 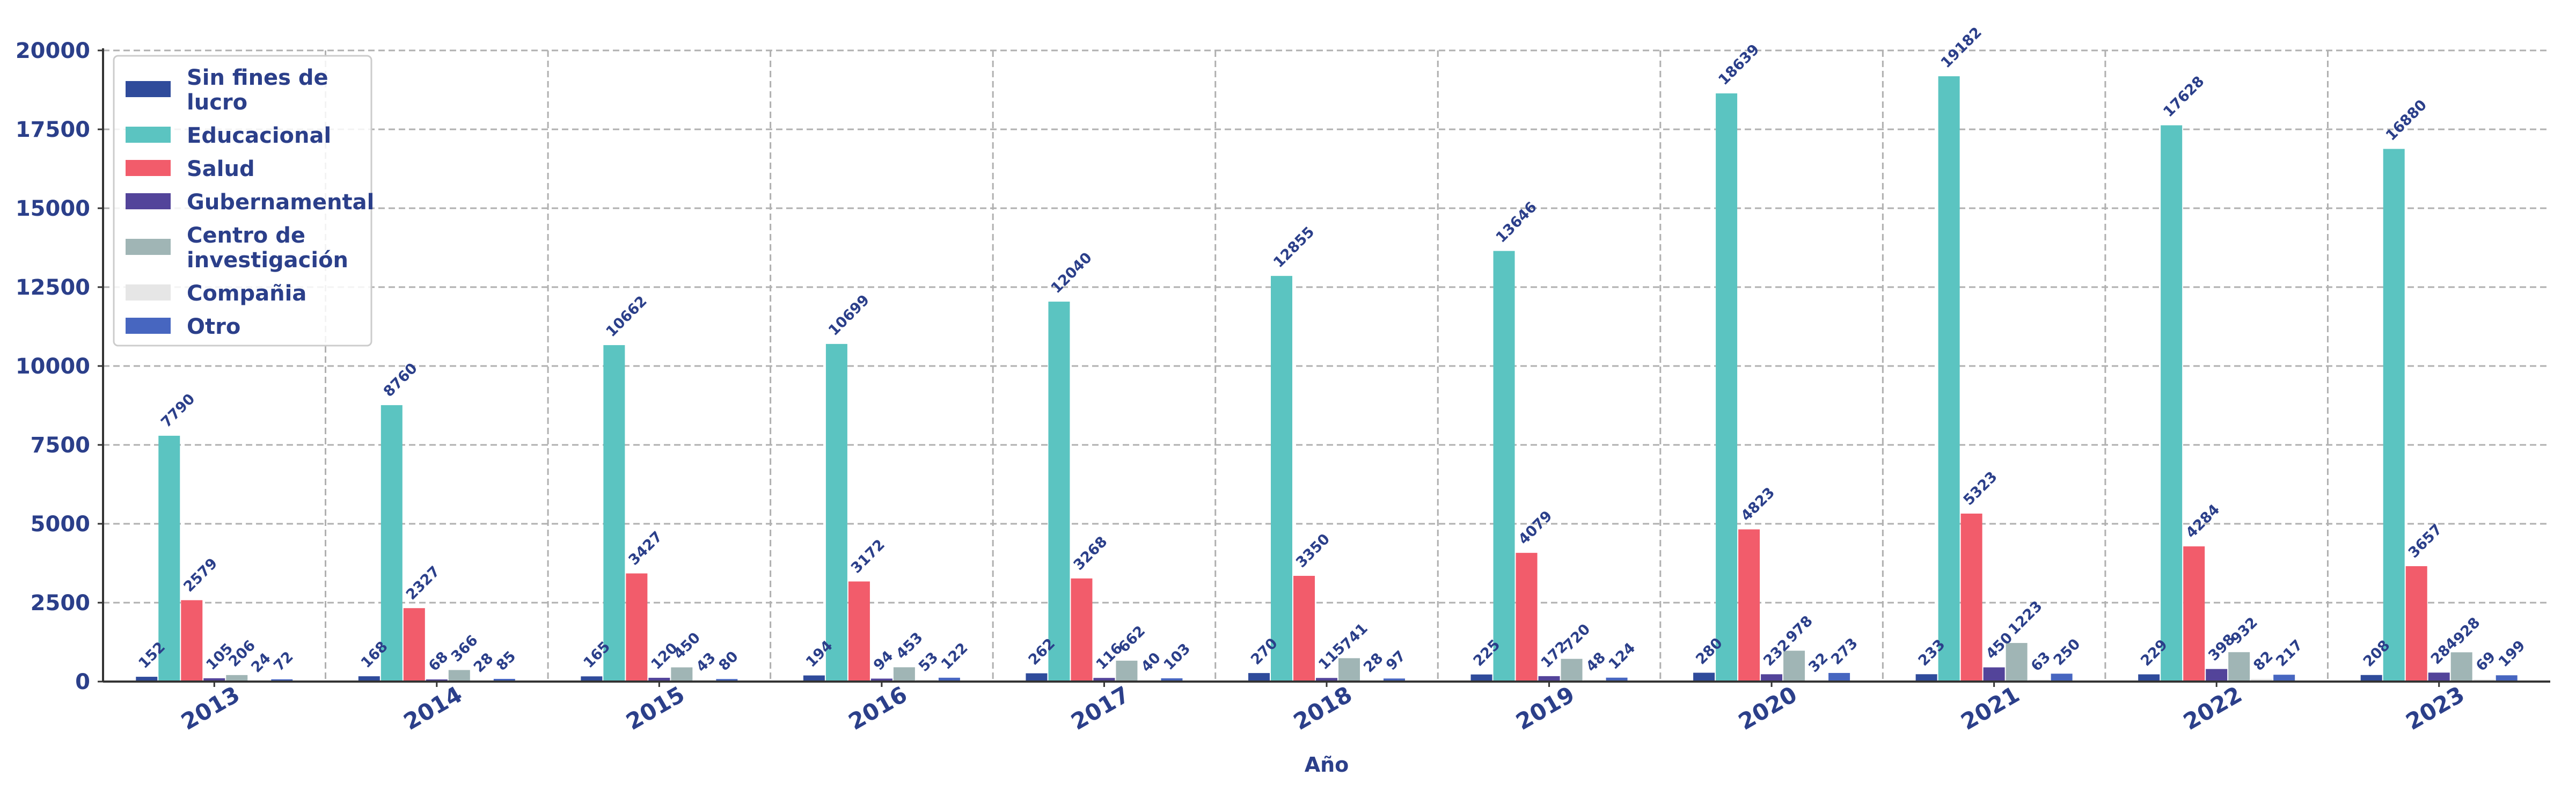 What do you see at coordinates (1596, 662) in the screenshot?
I see `data-label: 48` at bounding box center [1596, 662].